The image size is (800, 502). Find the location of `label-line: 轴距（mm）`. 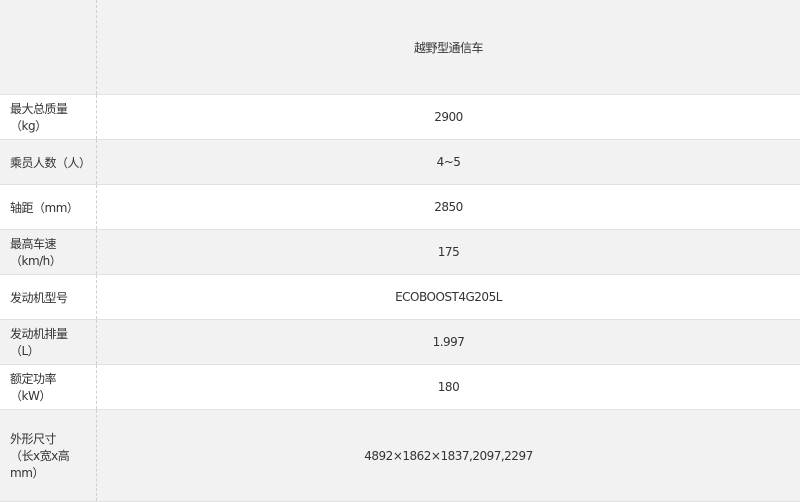

label-line: 轴距（mm） is located at coordinates (48, 207).